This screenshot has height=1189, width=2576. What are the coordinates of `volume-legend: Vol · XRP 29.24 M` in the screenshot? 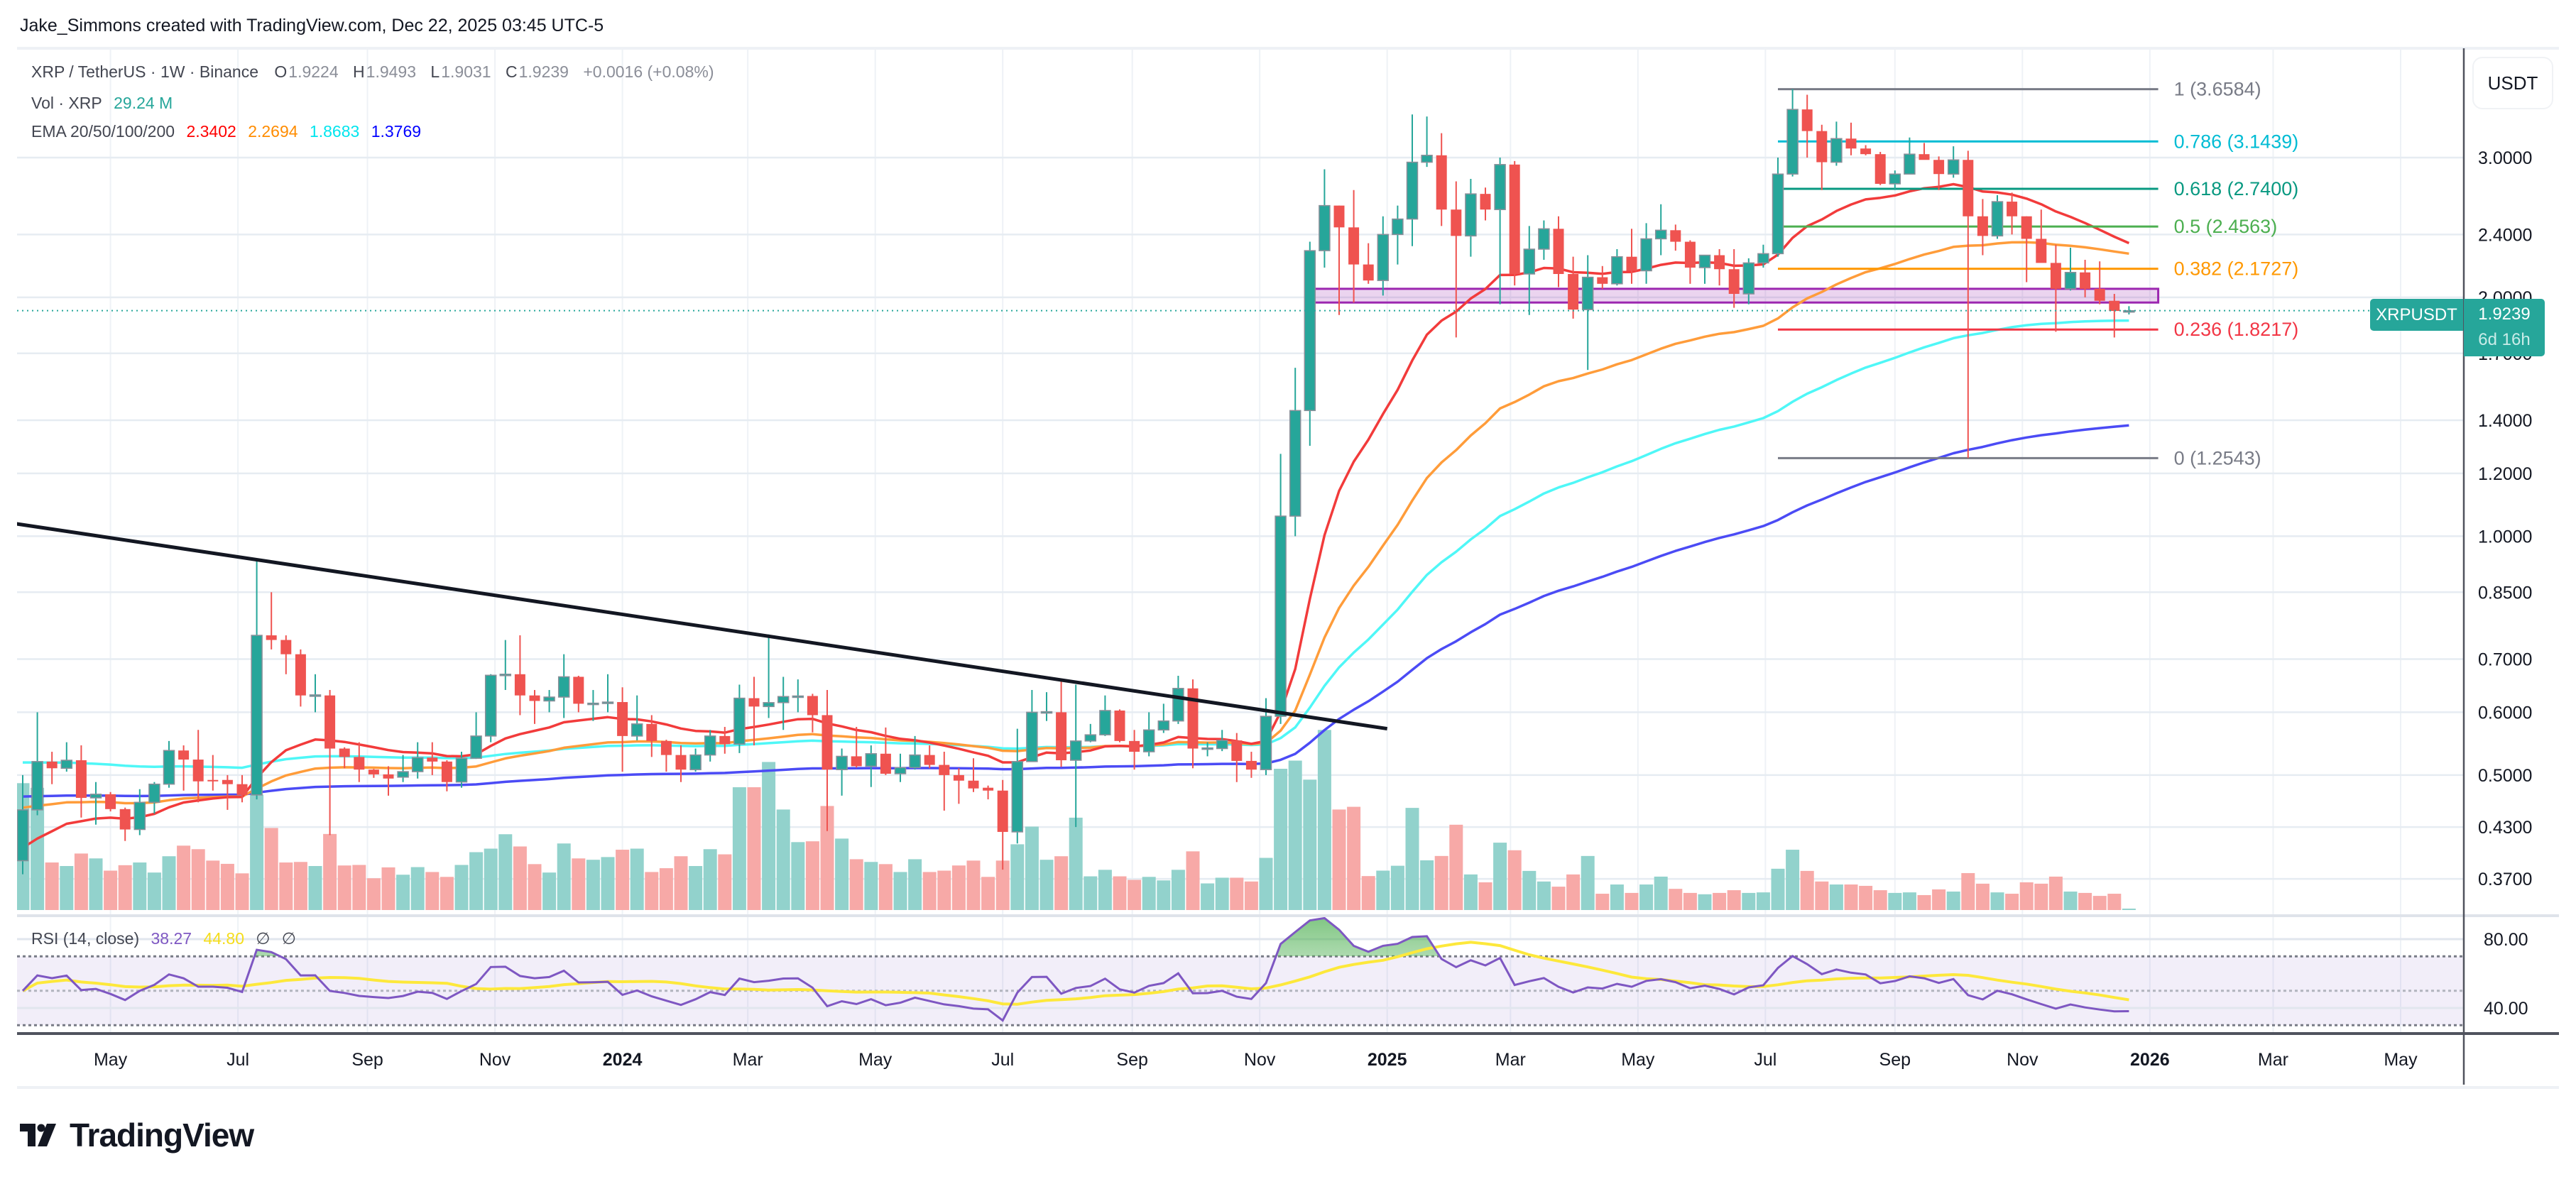 It's located at (105, 103).